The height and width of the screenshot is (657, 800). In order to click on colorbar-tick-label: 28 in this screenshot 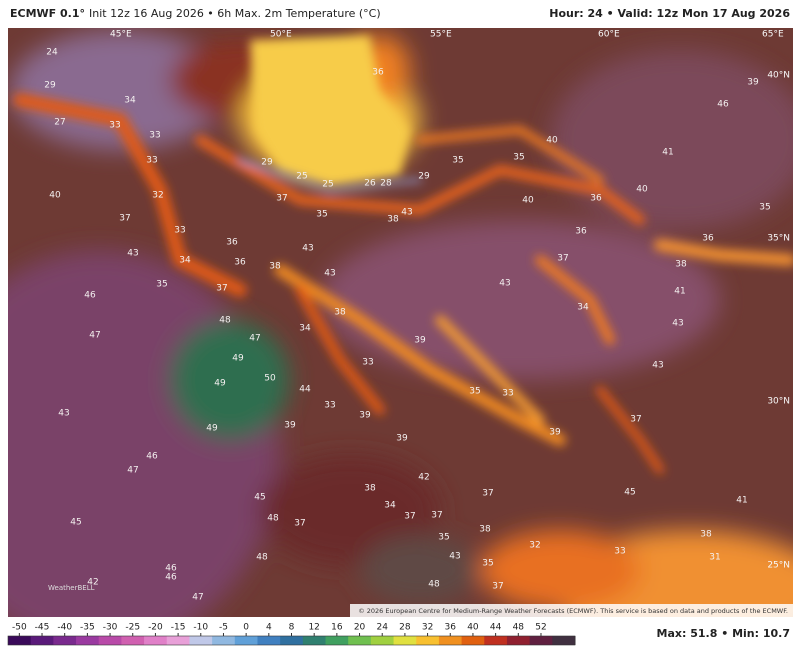, I will do `click(405, 628)`.